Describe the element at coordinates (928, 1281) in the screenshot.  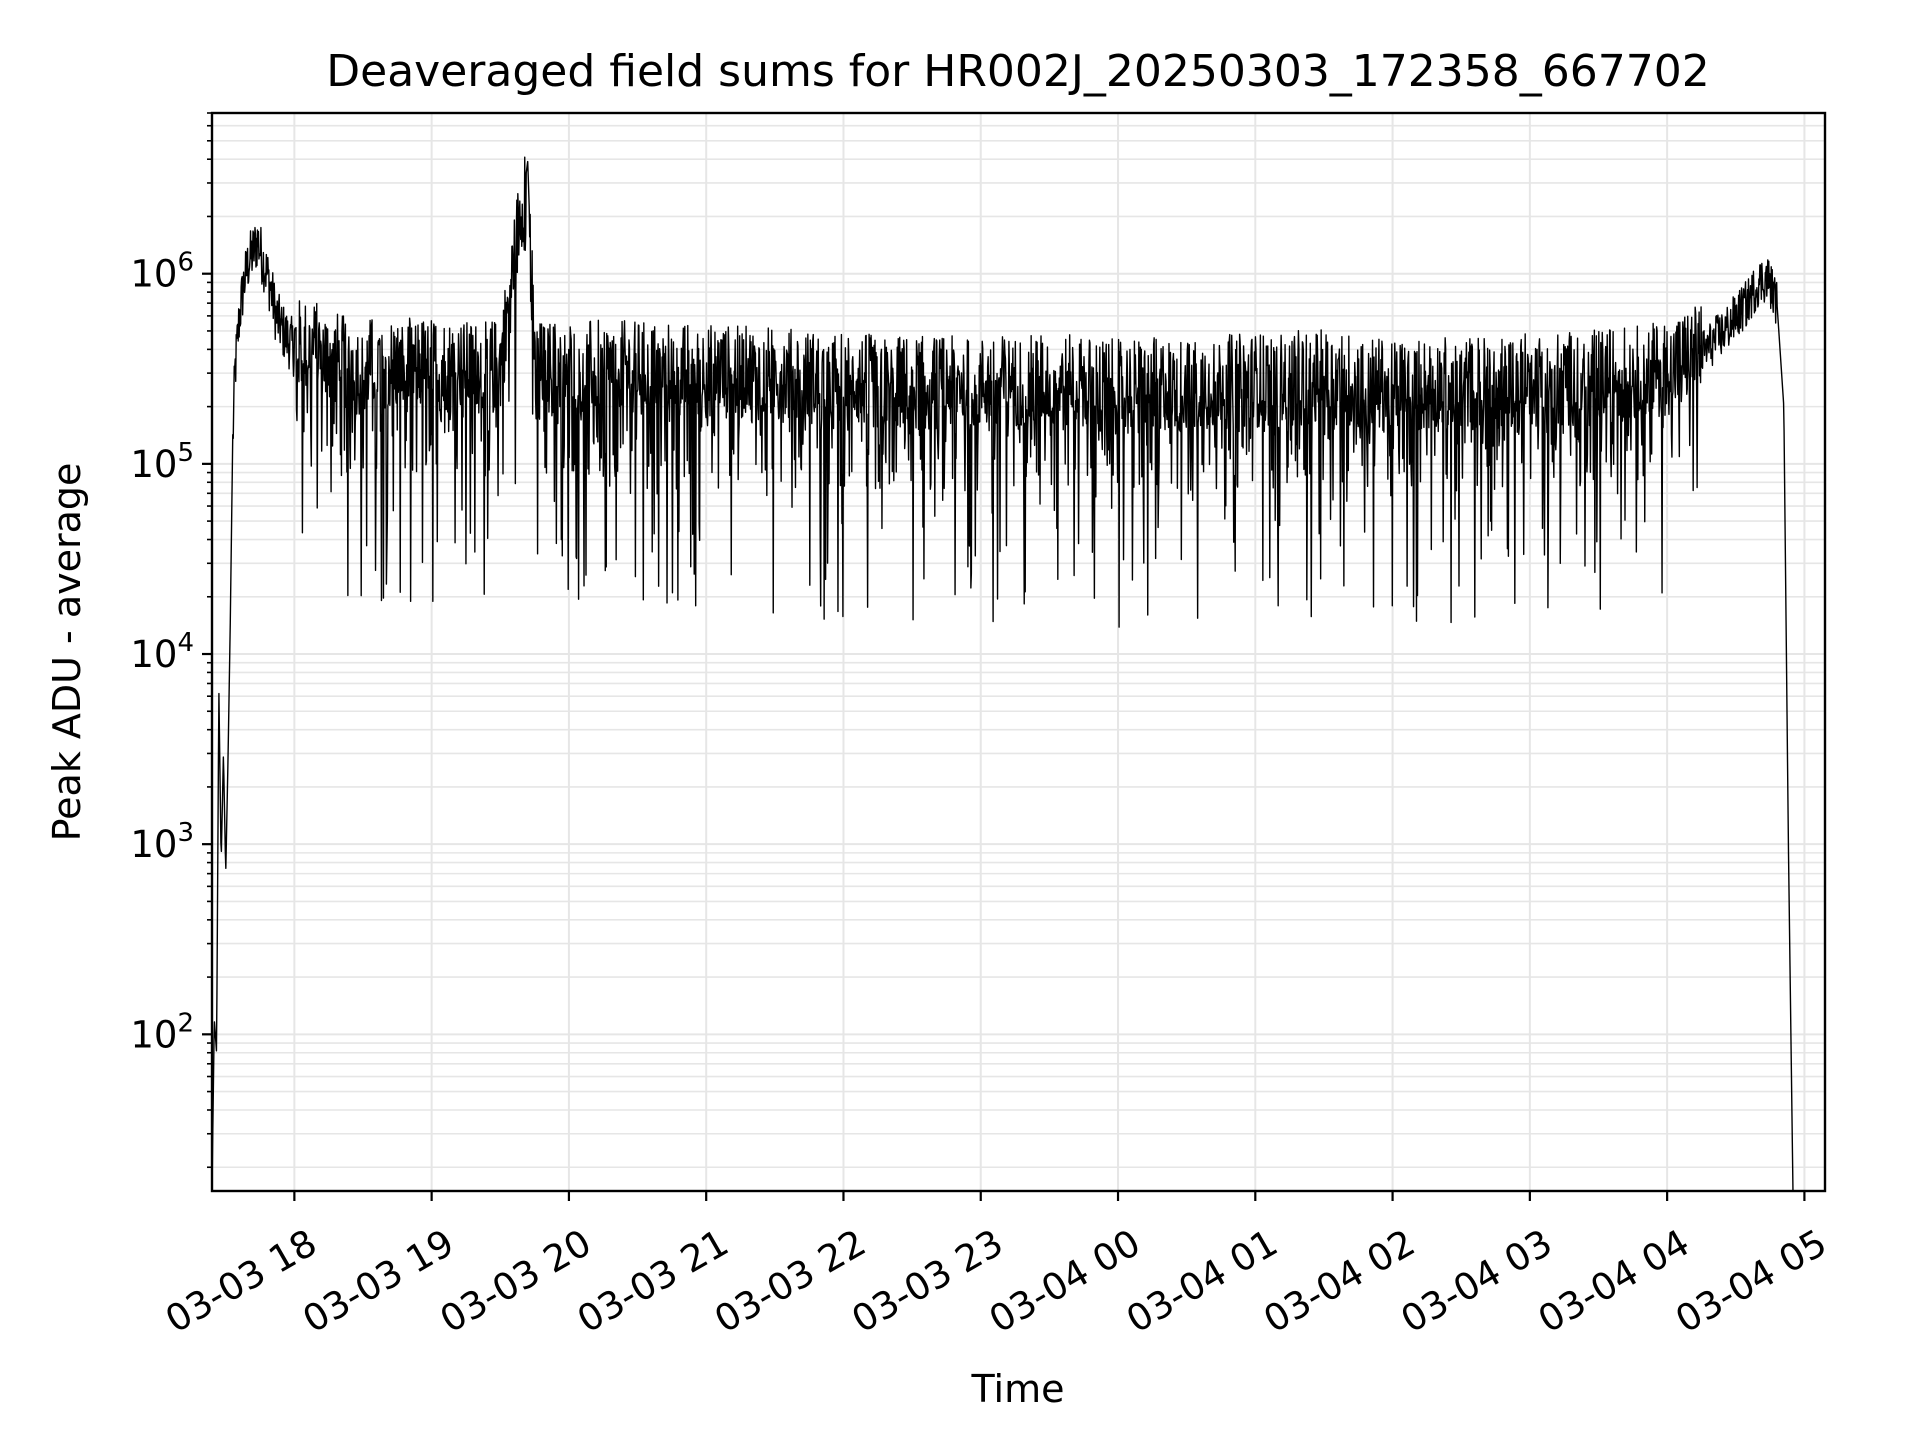
I see `x-tick-label: 03-03 23` at that location.